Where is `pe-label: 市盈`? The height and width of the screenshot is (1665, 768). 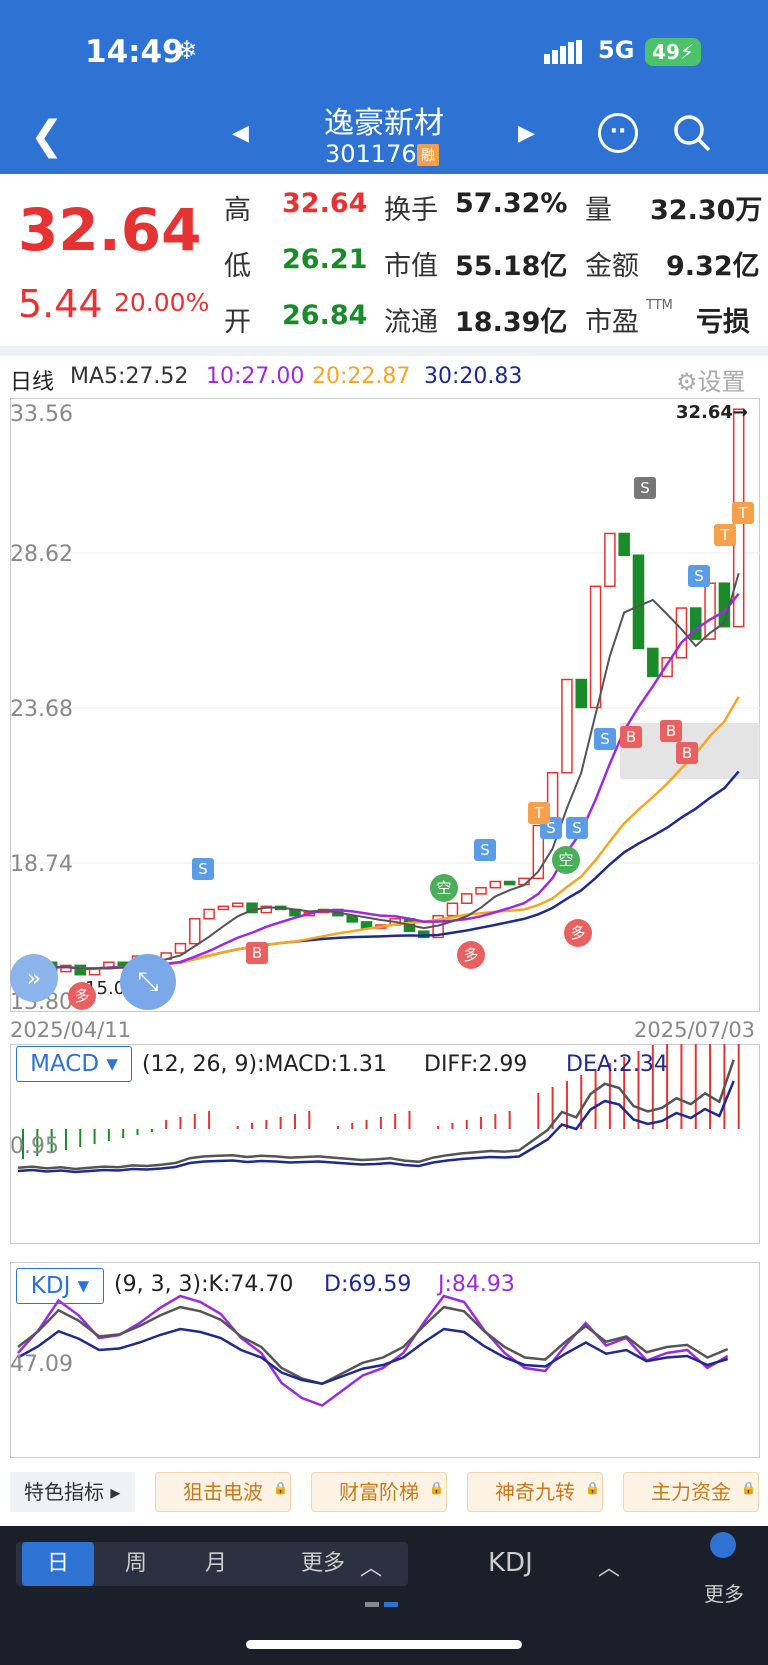 pe-label: 市盈 is located at coordinates (612, 322).